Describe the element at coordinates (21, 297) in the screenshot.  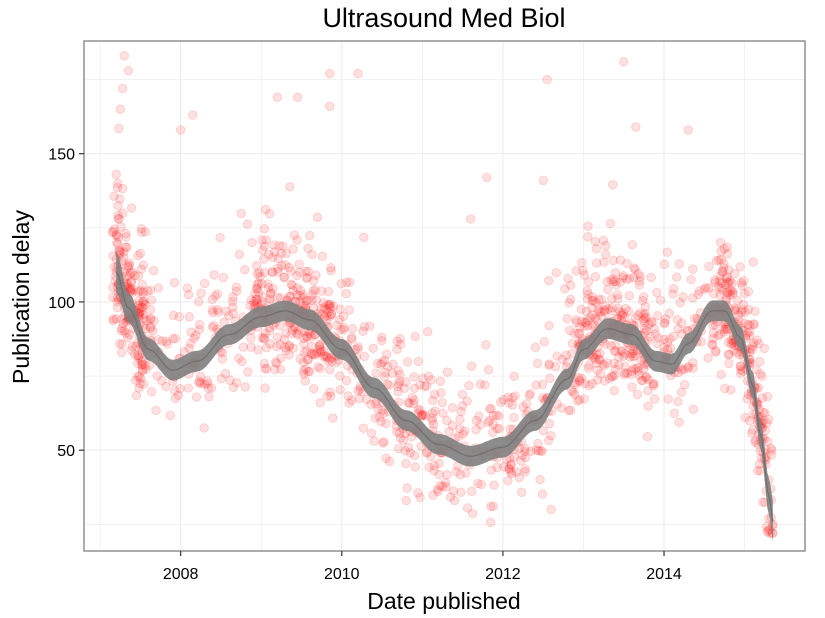
I see `y-axis-title: Publication delay` at that location.